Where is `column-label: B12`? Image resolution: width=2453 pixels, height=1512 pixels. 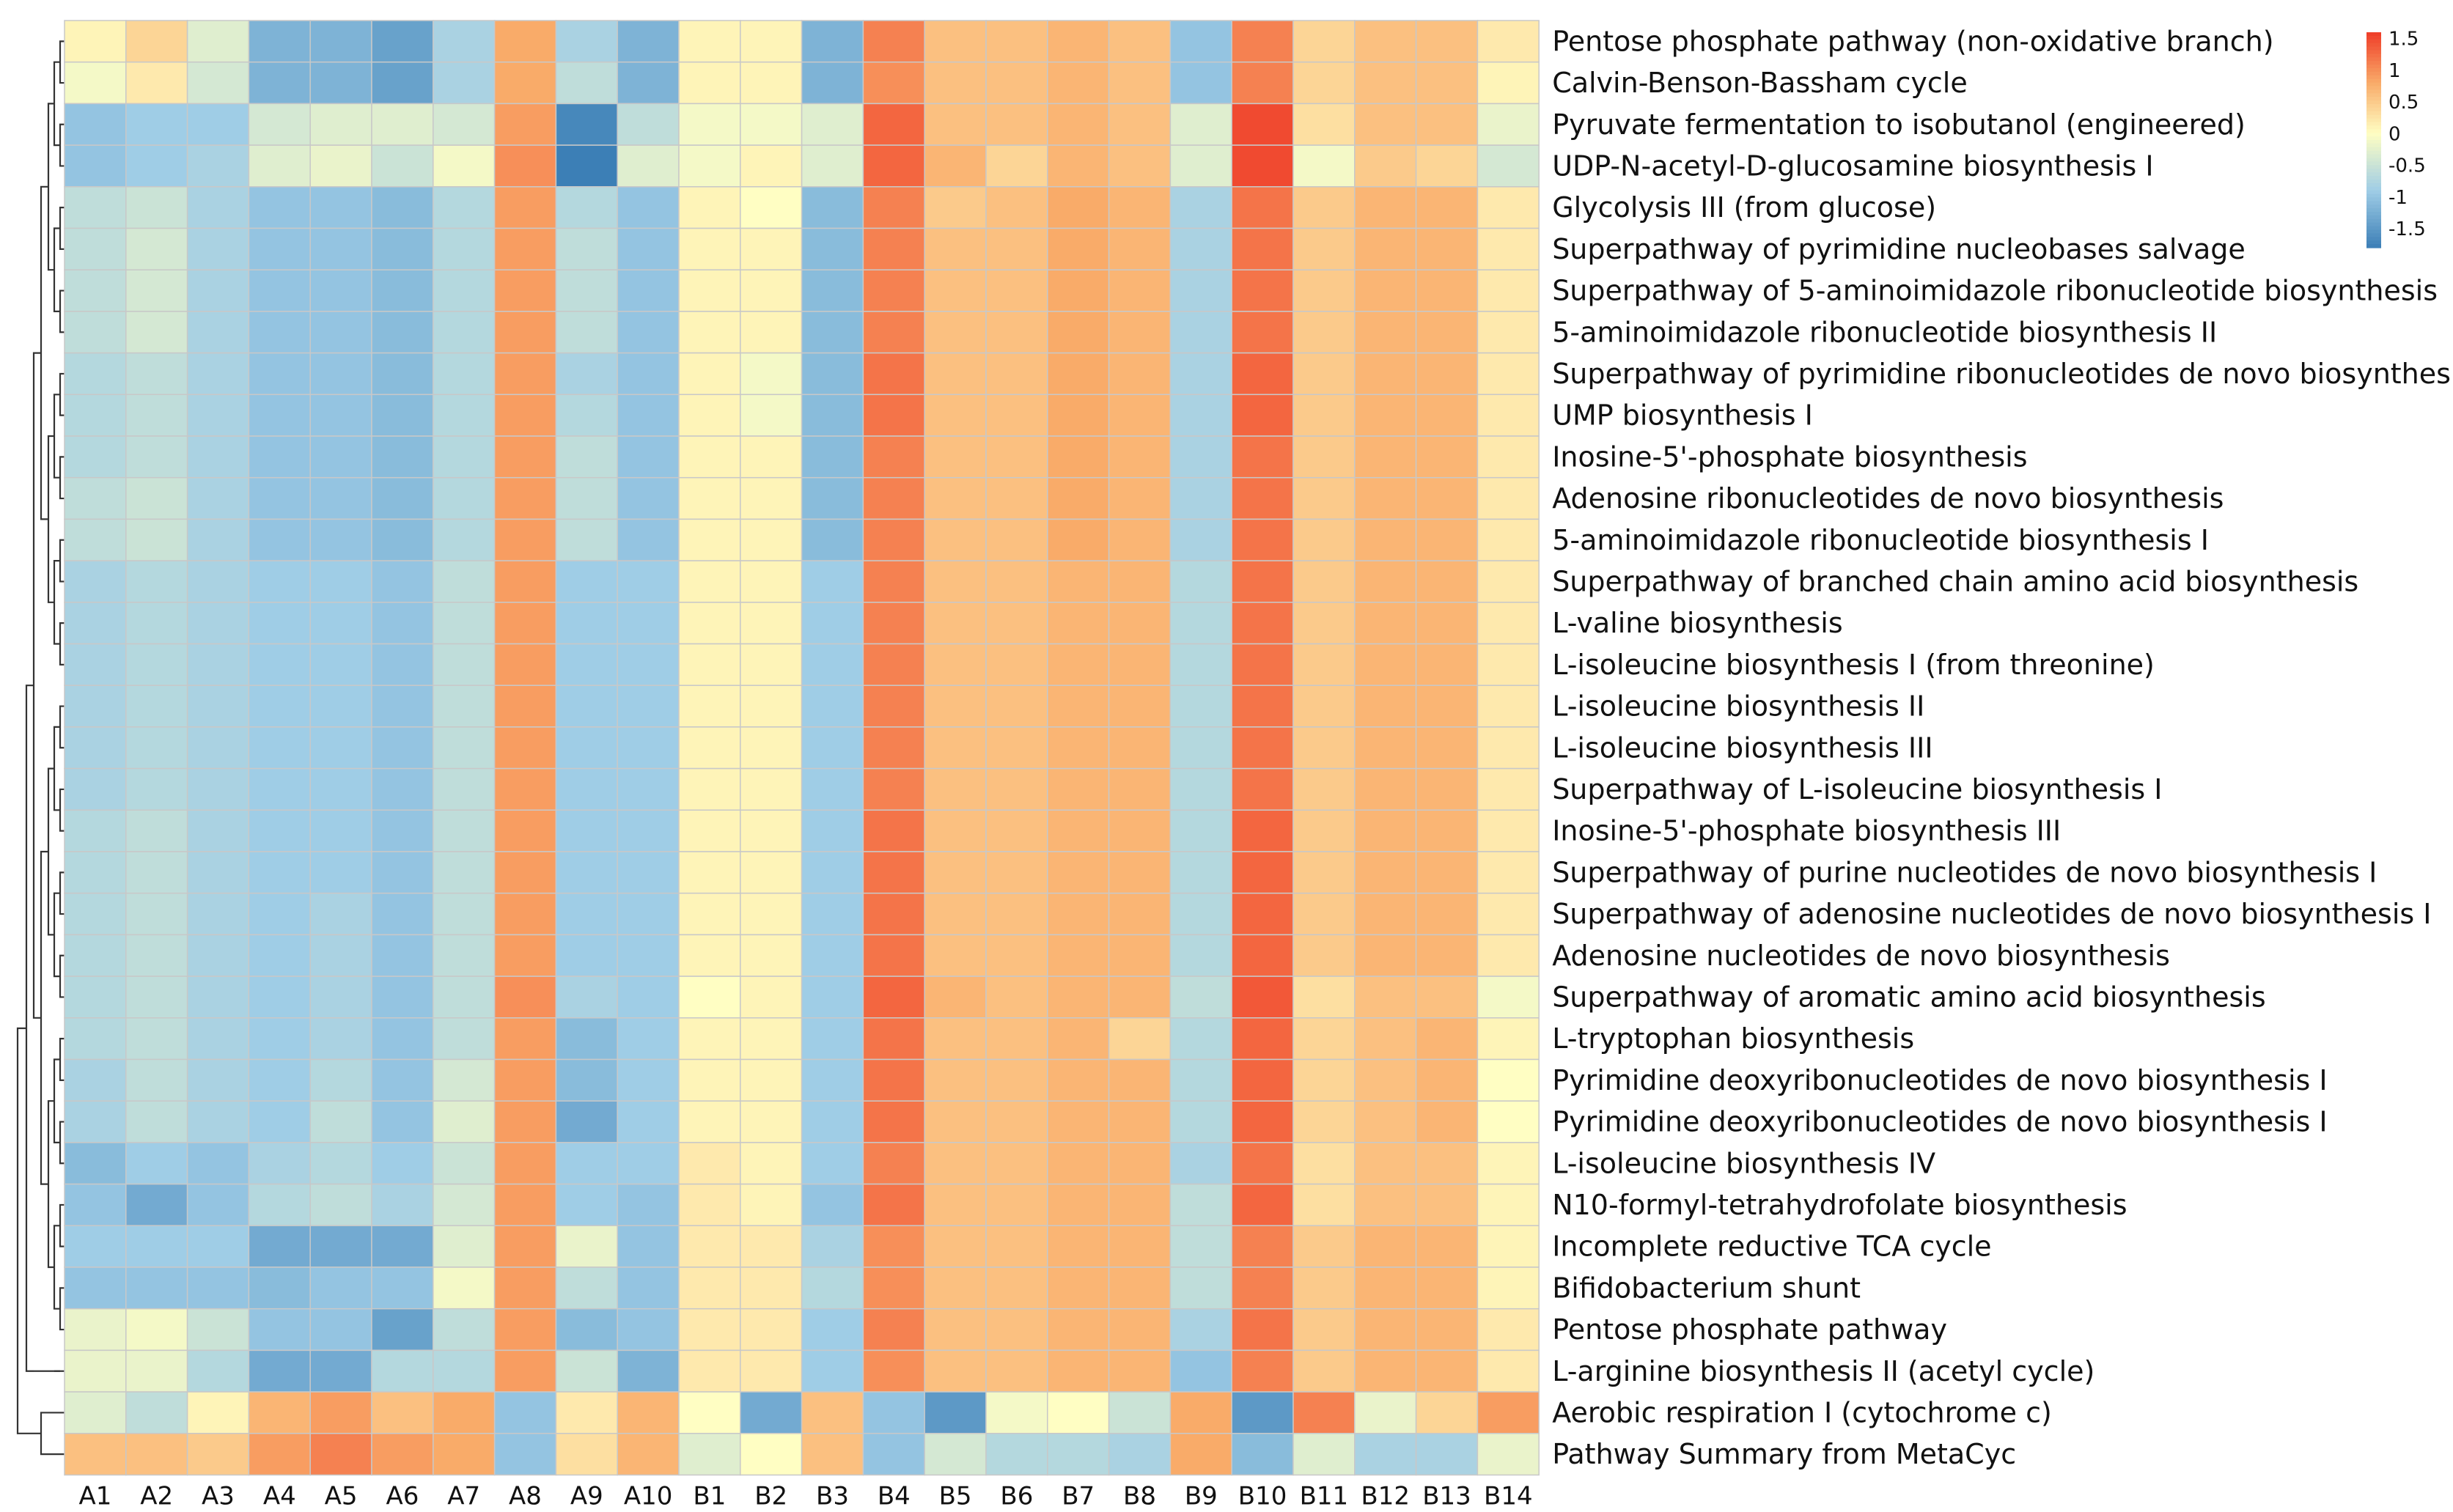 column-label: B12 is located at coordinates (1386, 1496).